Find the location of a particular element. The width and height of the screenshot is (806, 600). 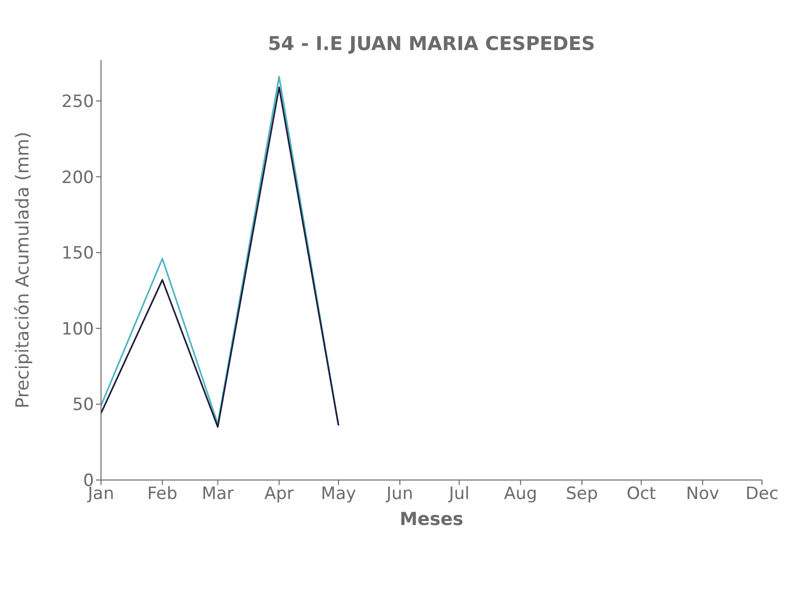

x-tick-label: Oct is located at coordinates (641, 494).